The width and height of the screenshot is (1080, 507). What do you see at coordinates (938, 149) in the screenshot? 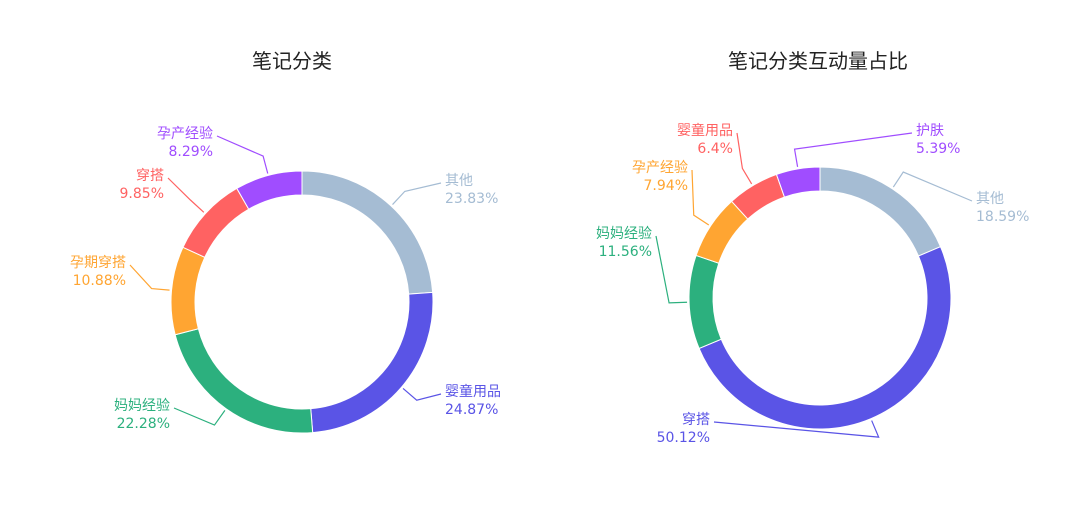
I see `slice-value-label: 5.39%` at bounding box center [938, 149].